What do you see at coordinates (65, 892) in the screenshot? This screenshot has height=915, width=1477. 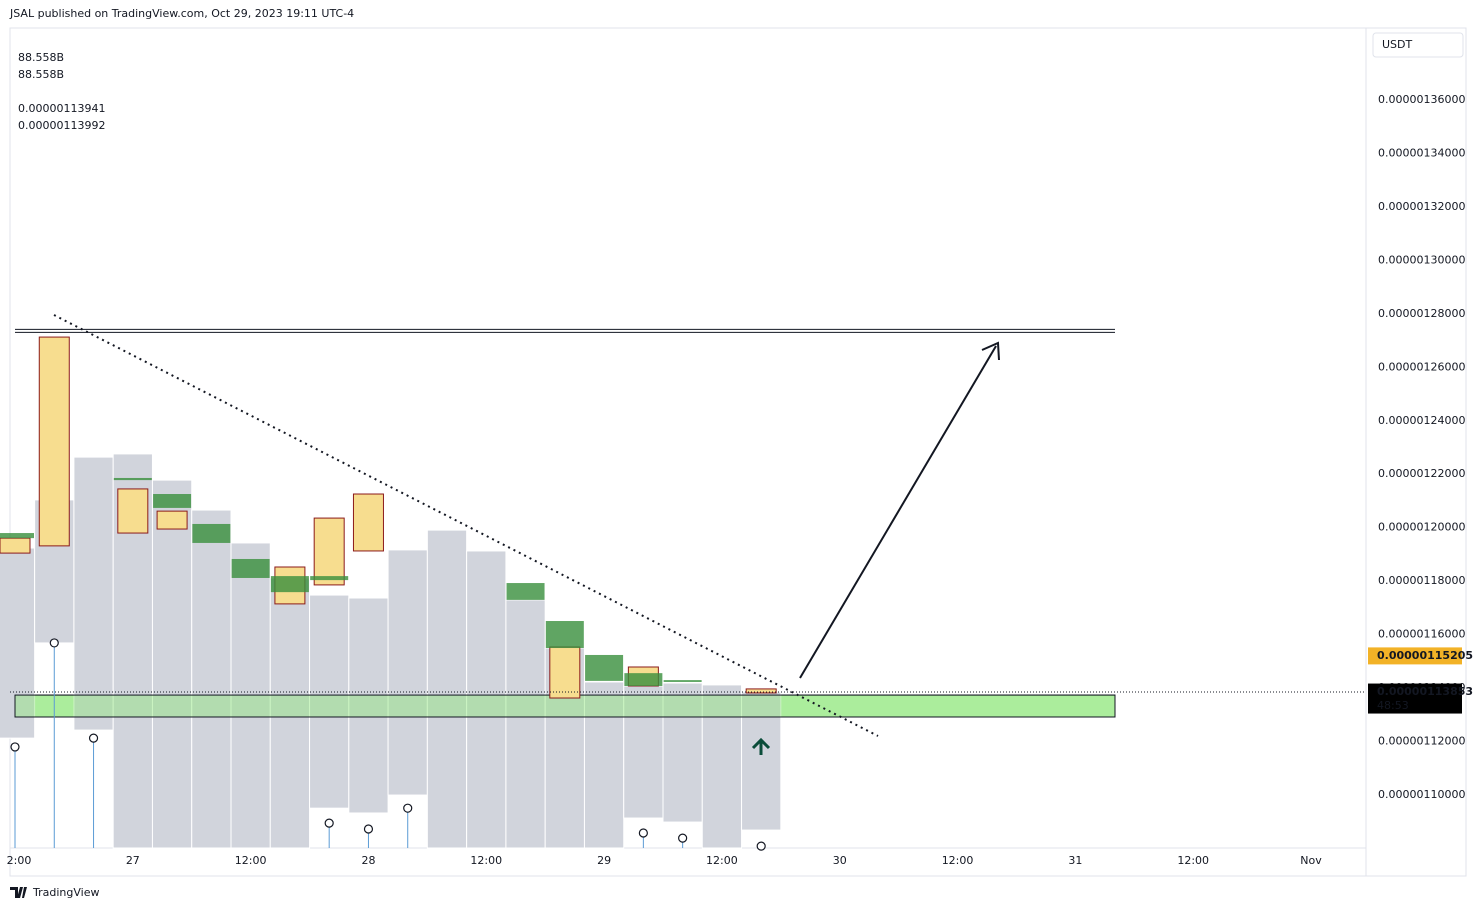 I see `footer: TradingView` at bounding box center [65, 892].